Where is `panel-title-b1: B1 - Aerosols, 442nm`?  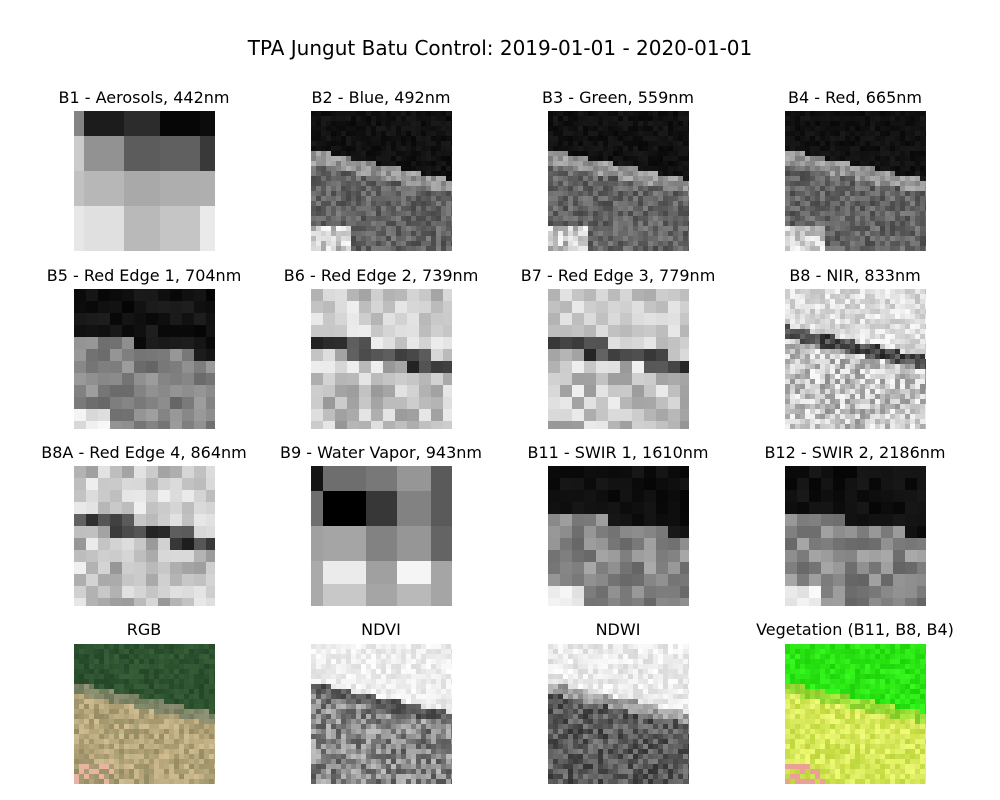 panel-title-b1: B1 - Aerosols, 442nm is located at coordinates (144, 97).